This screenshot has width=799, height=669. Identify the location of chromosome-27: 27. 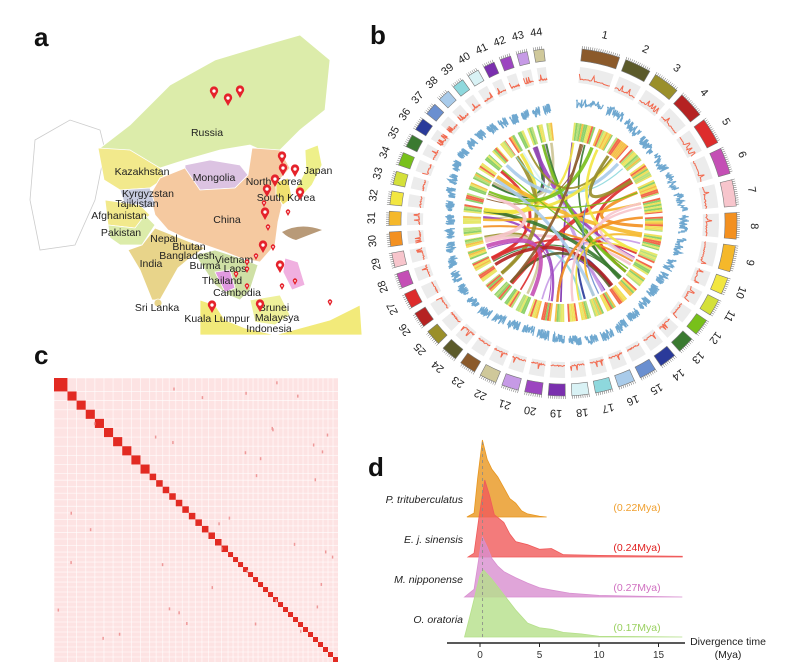
(438, 286).